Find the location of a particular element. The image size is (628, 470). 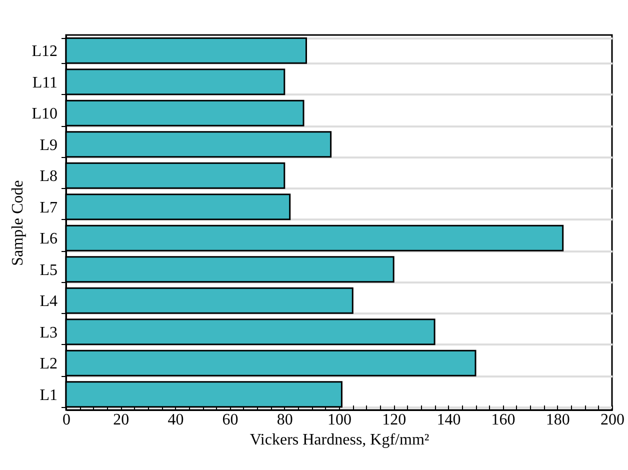

x-tick-label: 20 is located at coordinates (121, 420).